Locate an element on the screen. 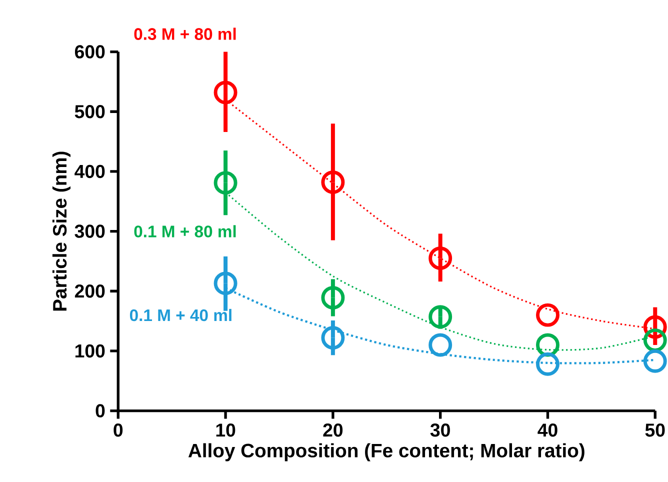 The height and width of the screenshot is (482, 668). y-tick-label: 0 is located at coordinates (100, 411).